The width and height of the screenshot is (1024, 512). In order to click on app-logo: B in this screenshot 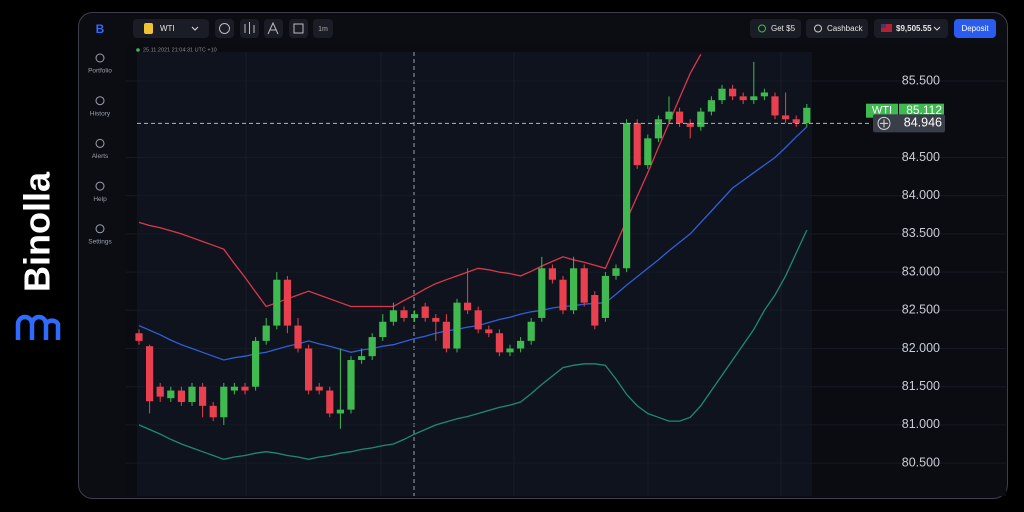, I will do `click(100, 29)`.